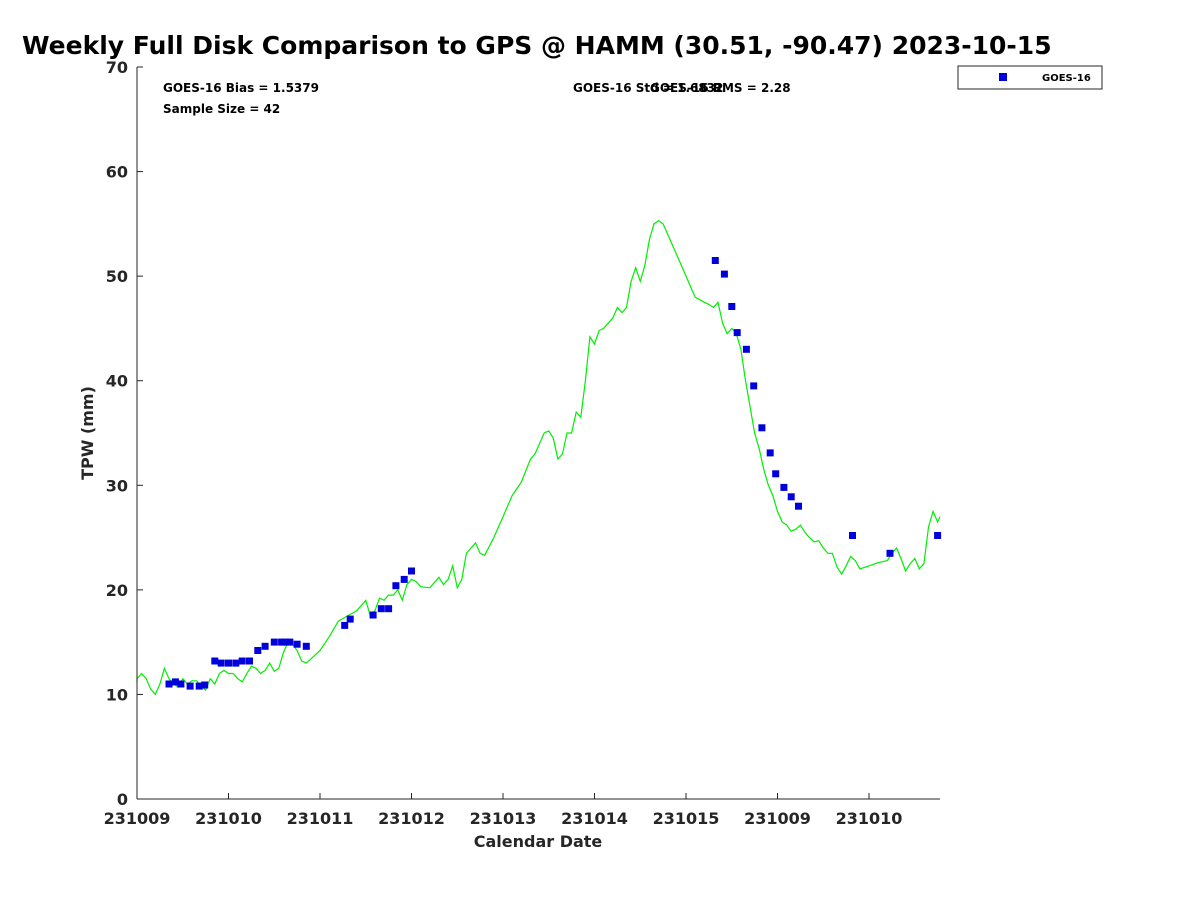 This screenshot has width=1200, height=900. I want to click on y-tick-label: 10, so click(117, 694).